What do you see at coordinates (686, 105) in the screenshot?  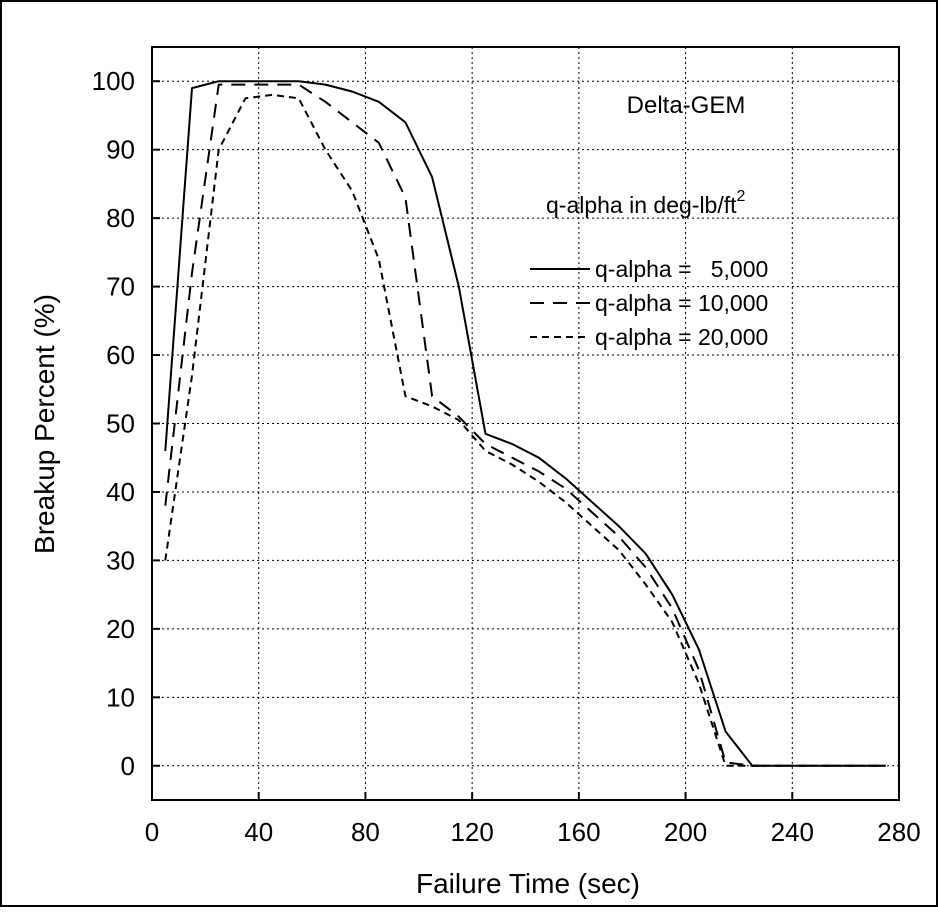 I see `annotation-label: Delta-GEM` at bounding box center [686, 105].